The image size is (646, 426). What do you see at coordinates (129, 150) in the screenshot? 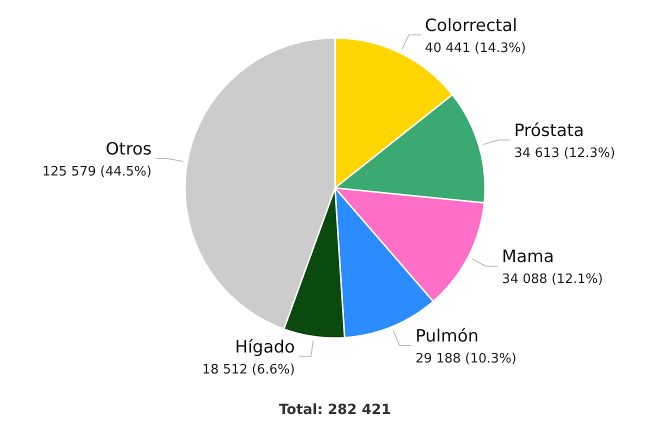
I see `slice-label: Otros` at bounding box center [129, 150].